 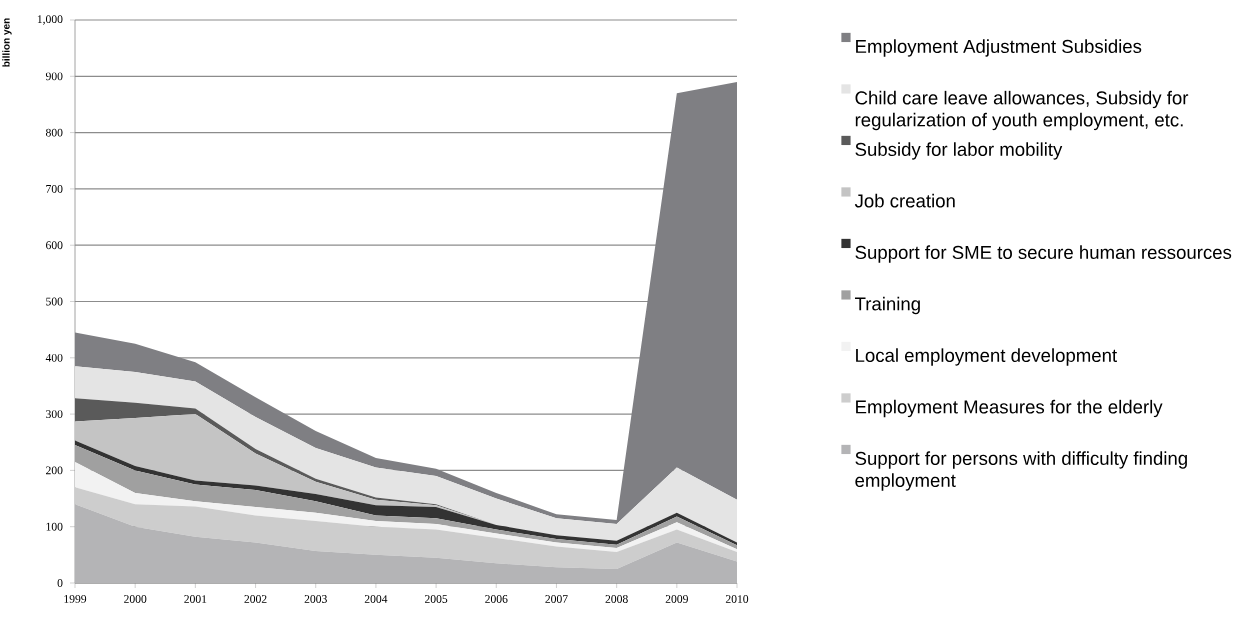 What do you see at coordinates (195, 599) in the screenshot?
I see `x-tick-label: 2001` at bounding box center [195, 599].